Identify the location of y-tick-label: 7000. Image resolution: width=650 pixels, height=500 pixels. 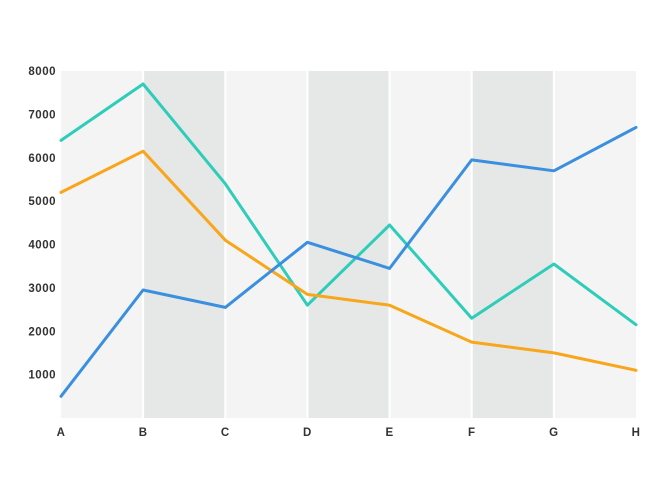
(42, 115).